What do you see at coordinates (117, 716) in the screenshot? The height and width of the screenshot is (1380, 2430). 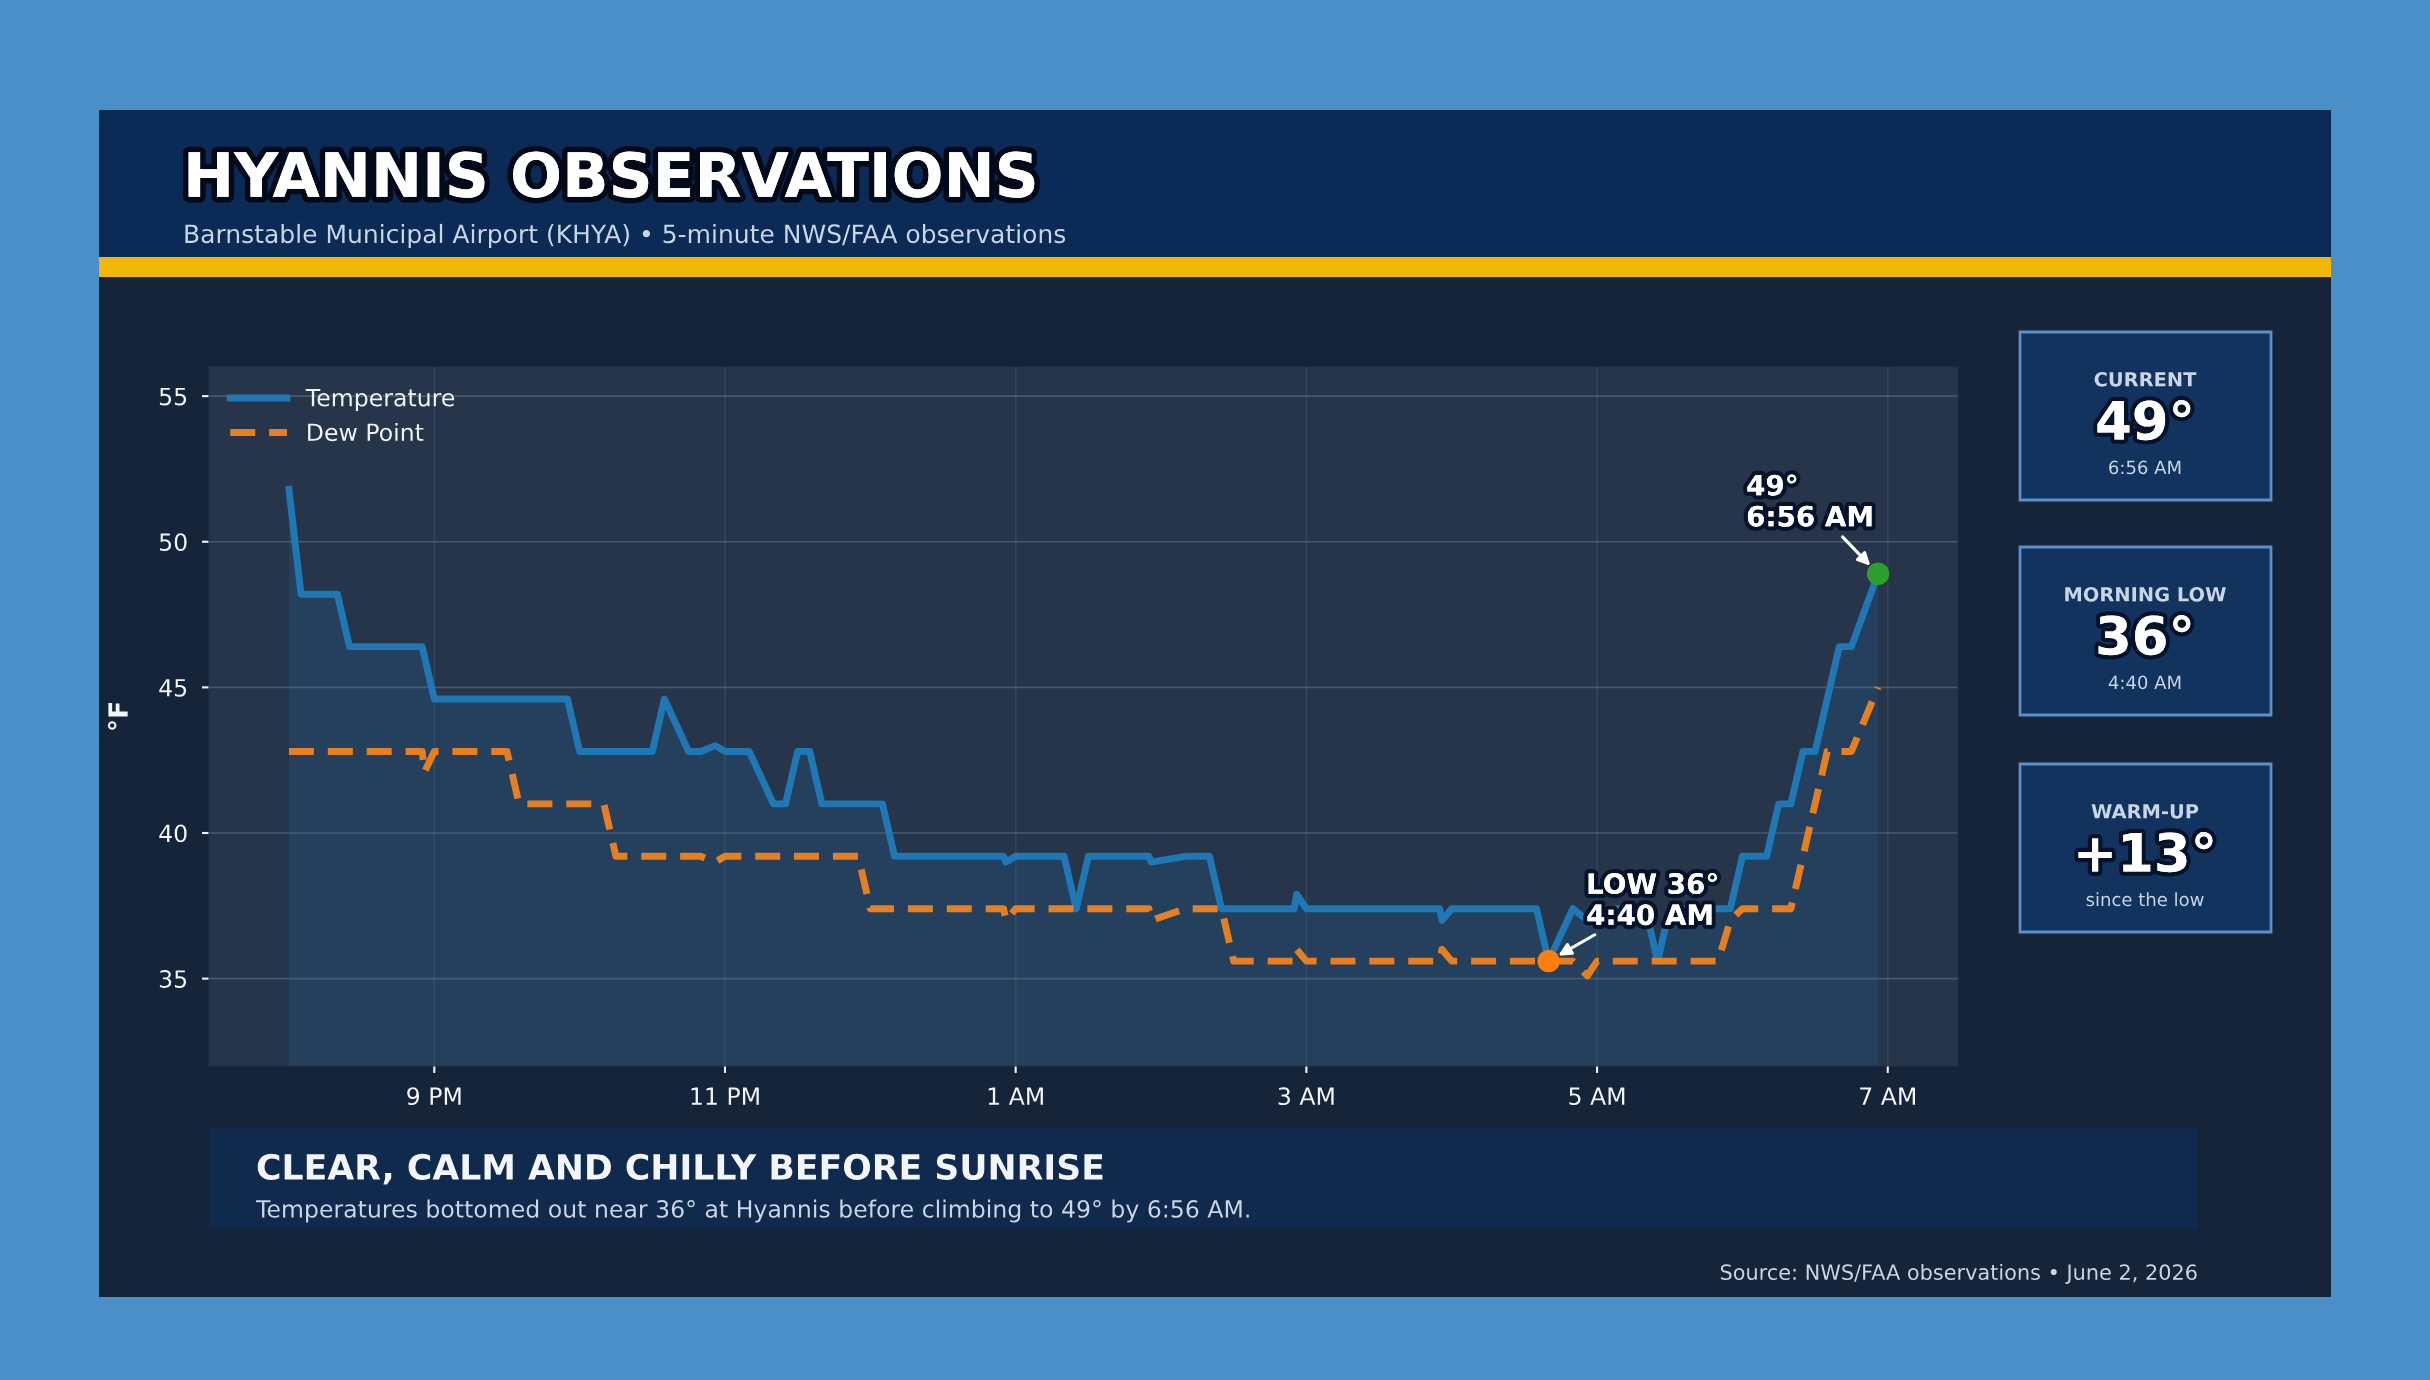 I see `y-axis-title: °F` at bounding box center [117, 716].